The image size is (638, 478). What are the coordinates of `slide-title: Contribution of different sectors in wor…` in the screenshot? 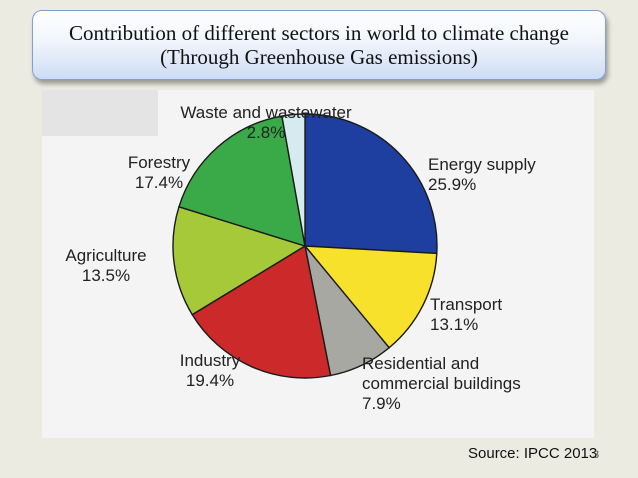 It's located at (319, 33).